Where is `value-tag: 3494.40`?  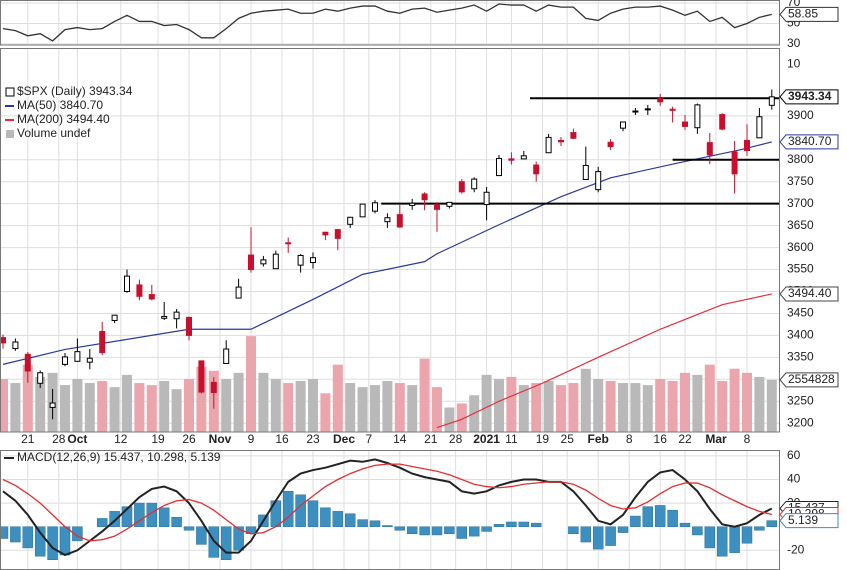
value-tag: 3494.40 is located at coordinates (810, 293).